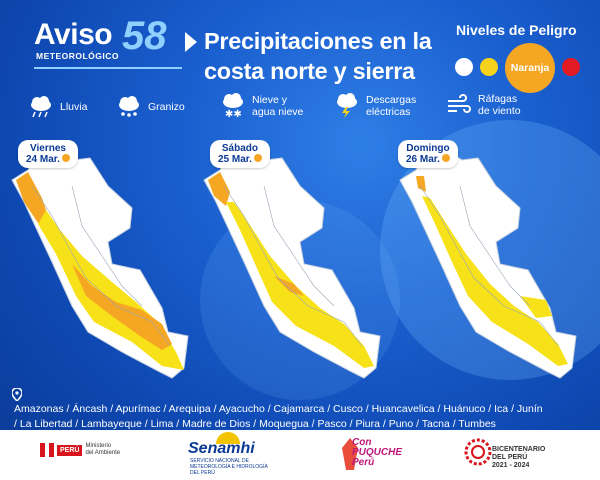 The image size is (600, 480). Describe the element at coordinates (17, 394) in the screenshot. I see `location-pin-icon` at that location.